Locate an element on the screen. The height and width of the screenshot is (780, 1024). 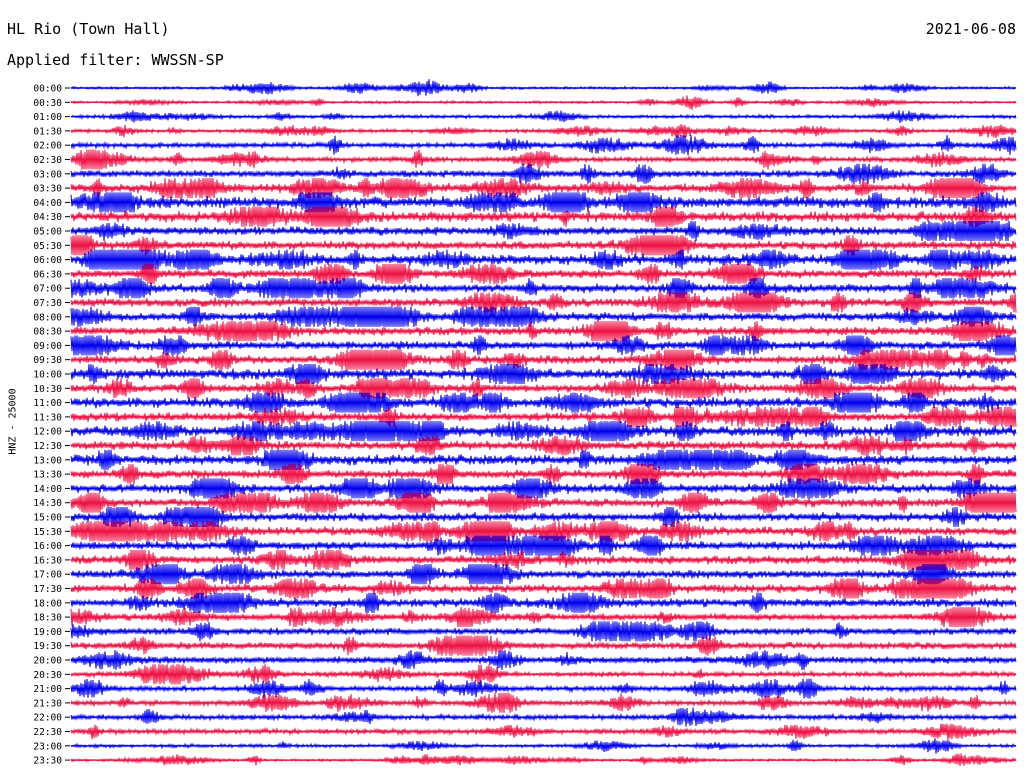
row-time-label: 09:30 is located at coordinates (47, 360).